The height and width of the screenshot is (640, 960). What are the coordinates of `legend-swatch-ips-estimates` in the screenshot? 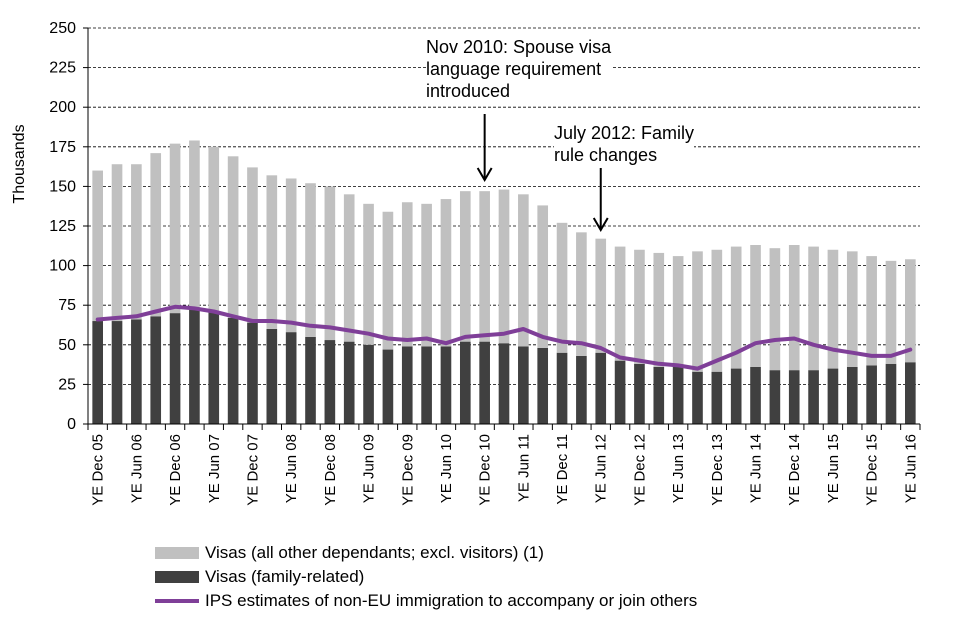 It's located at (177, 601).